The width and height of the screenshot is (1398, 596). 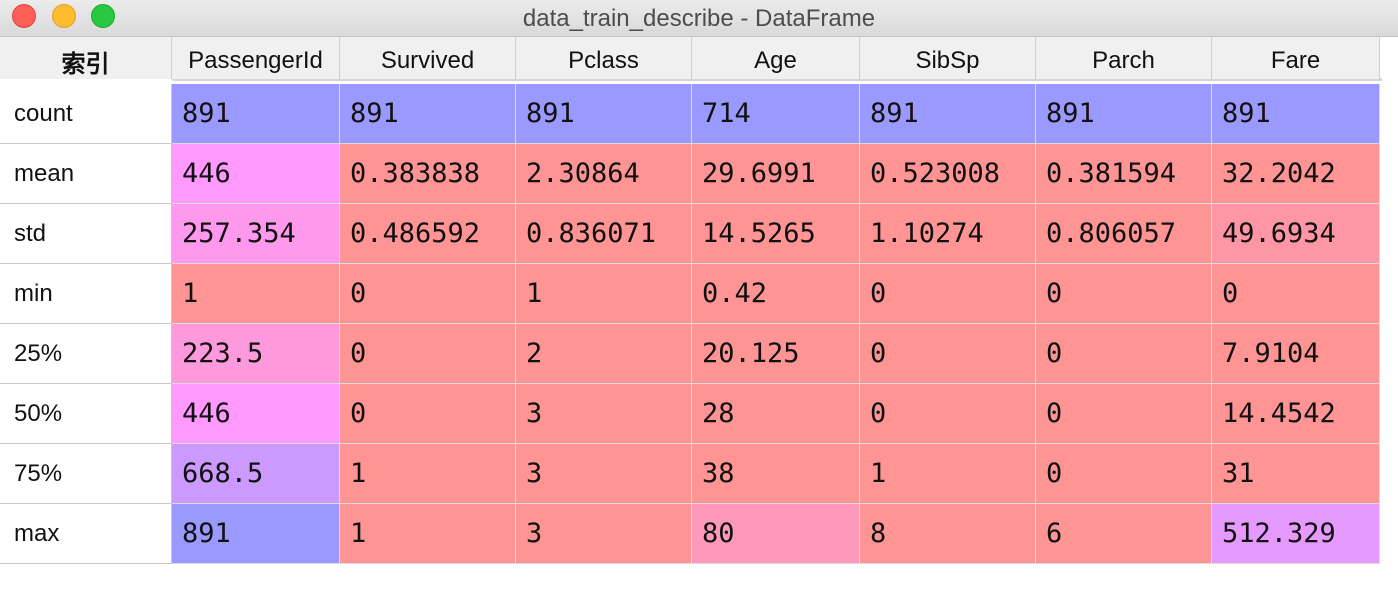 I want to click on table-cell: 14.4542, so click(x=1296, y=414).